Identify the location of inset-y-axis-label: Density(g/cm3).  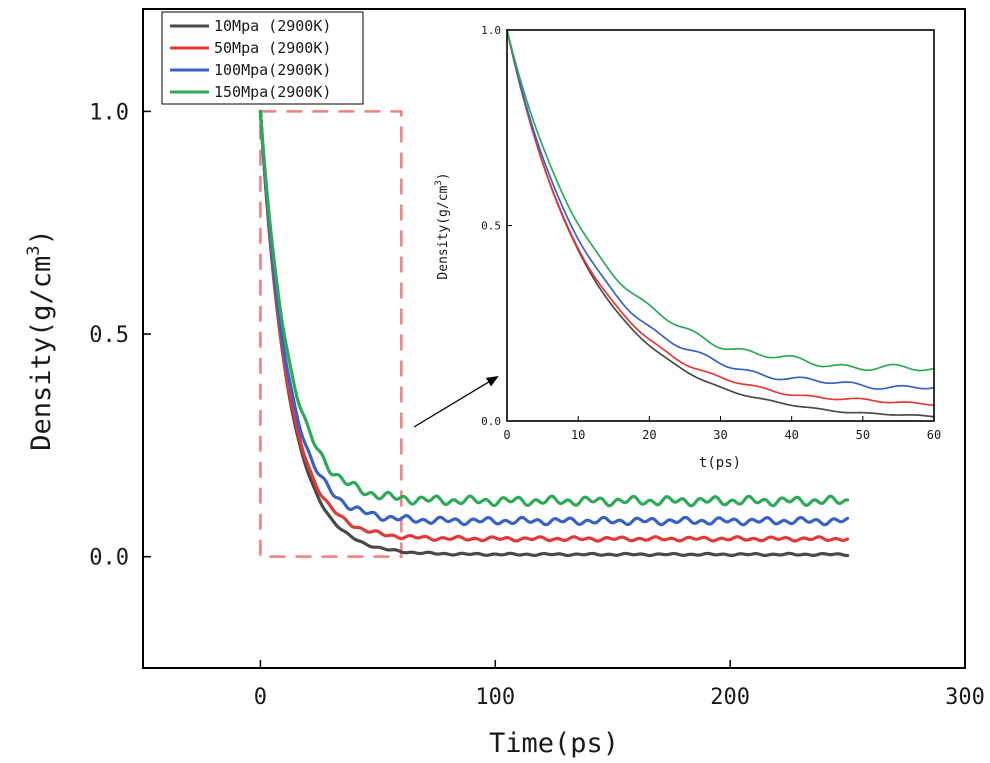
(442, 225).